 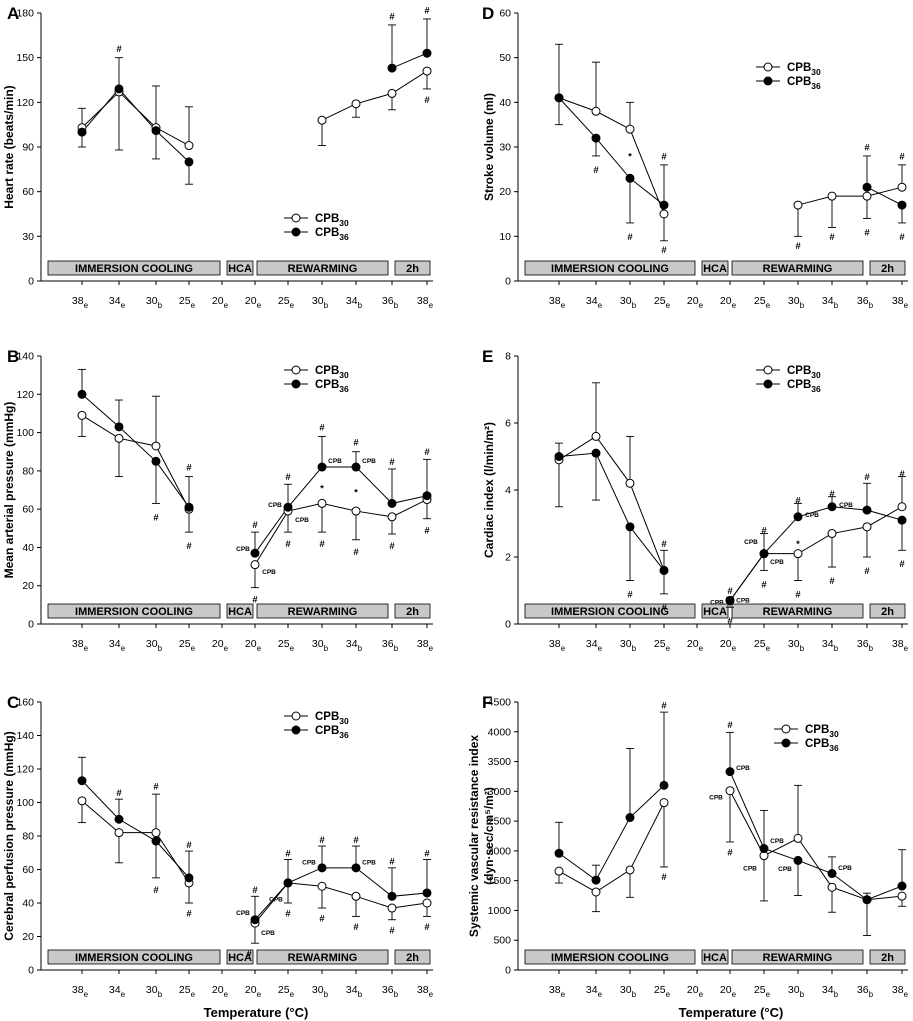 What do you see at coordinates (500, 822) in the screenshot?
I see `y-tick-label: 2500` at bounding box center [500, 822].